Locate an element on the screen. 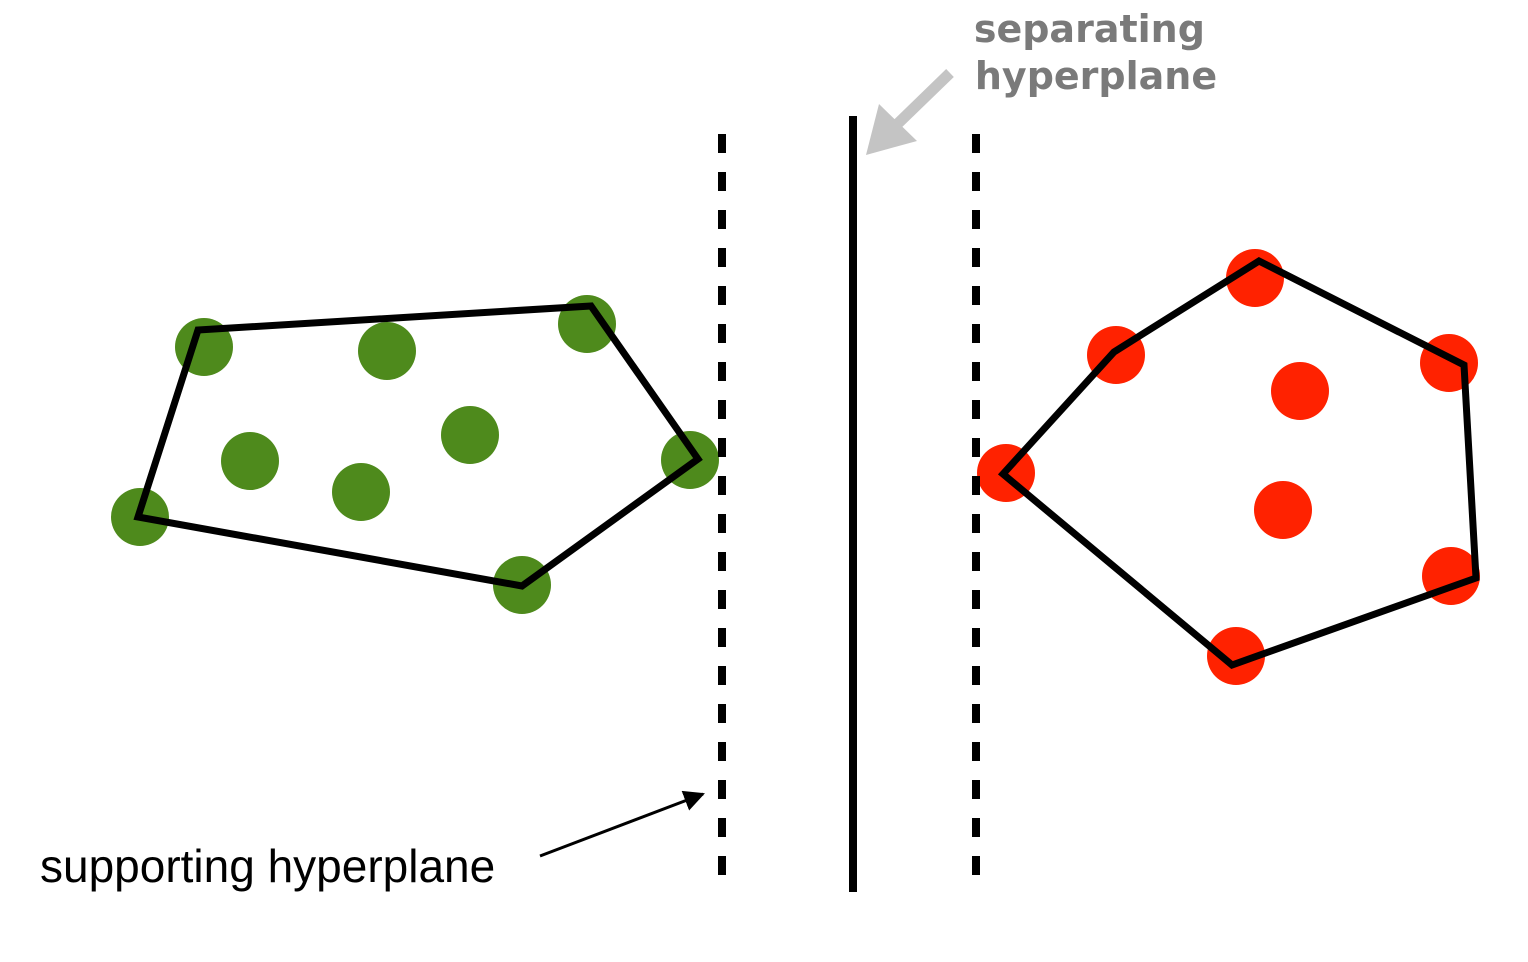 This screenshot has width=1528, height=962. separating-arrow-icon is located at coordinates (910, 112).